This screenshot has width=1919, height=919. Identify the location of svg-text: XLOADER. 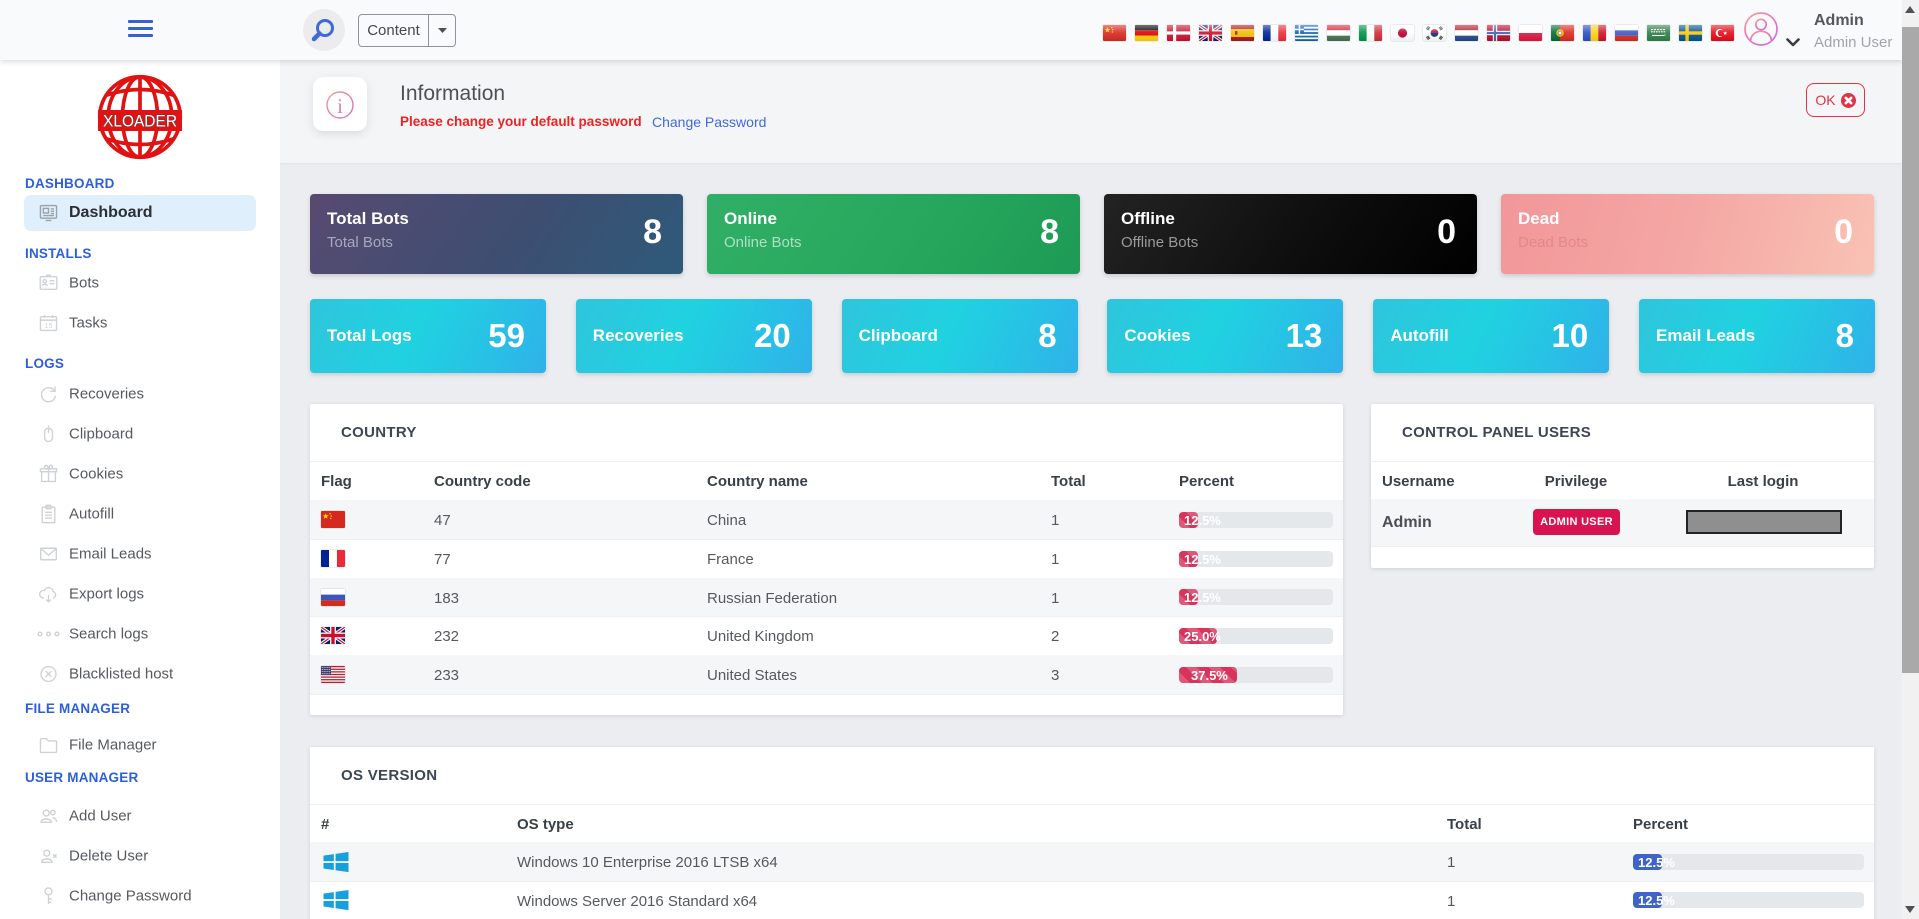
(140, 121).